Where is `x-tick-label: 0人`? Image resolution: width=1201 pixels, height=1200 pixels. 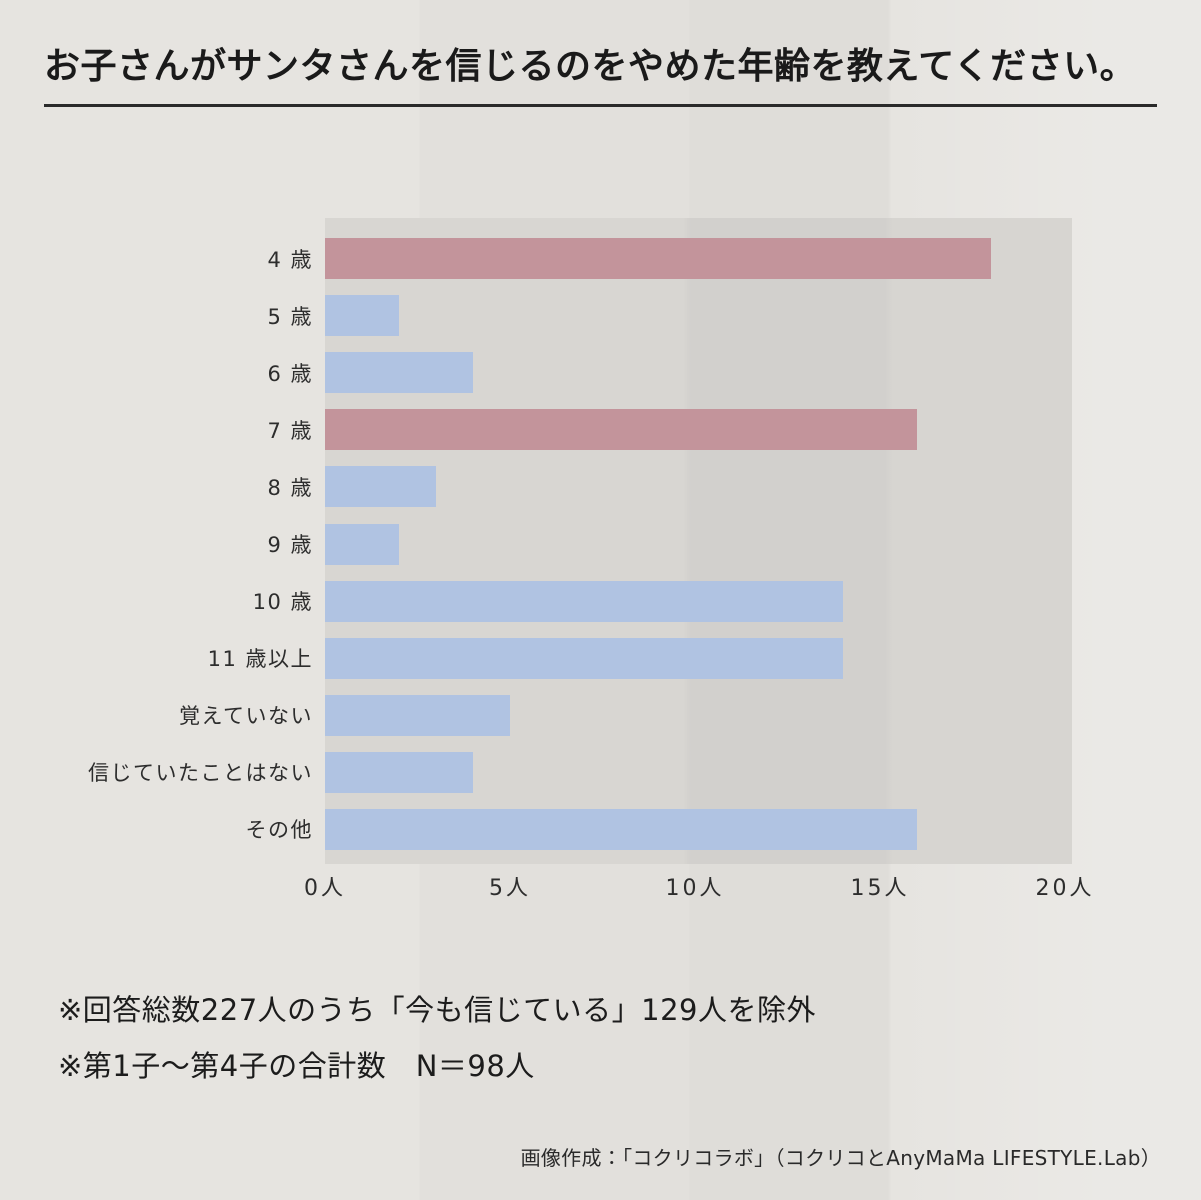
x-tick-label: 0人 is located at coordinates (325, 888).